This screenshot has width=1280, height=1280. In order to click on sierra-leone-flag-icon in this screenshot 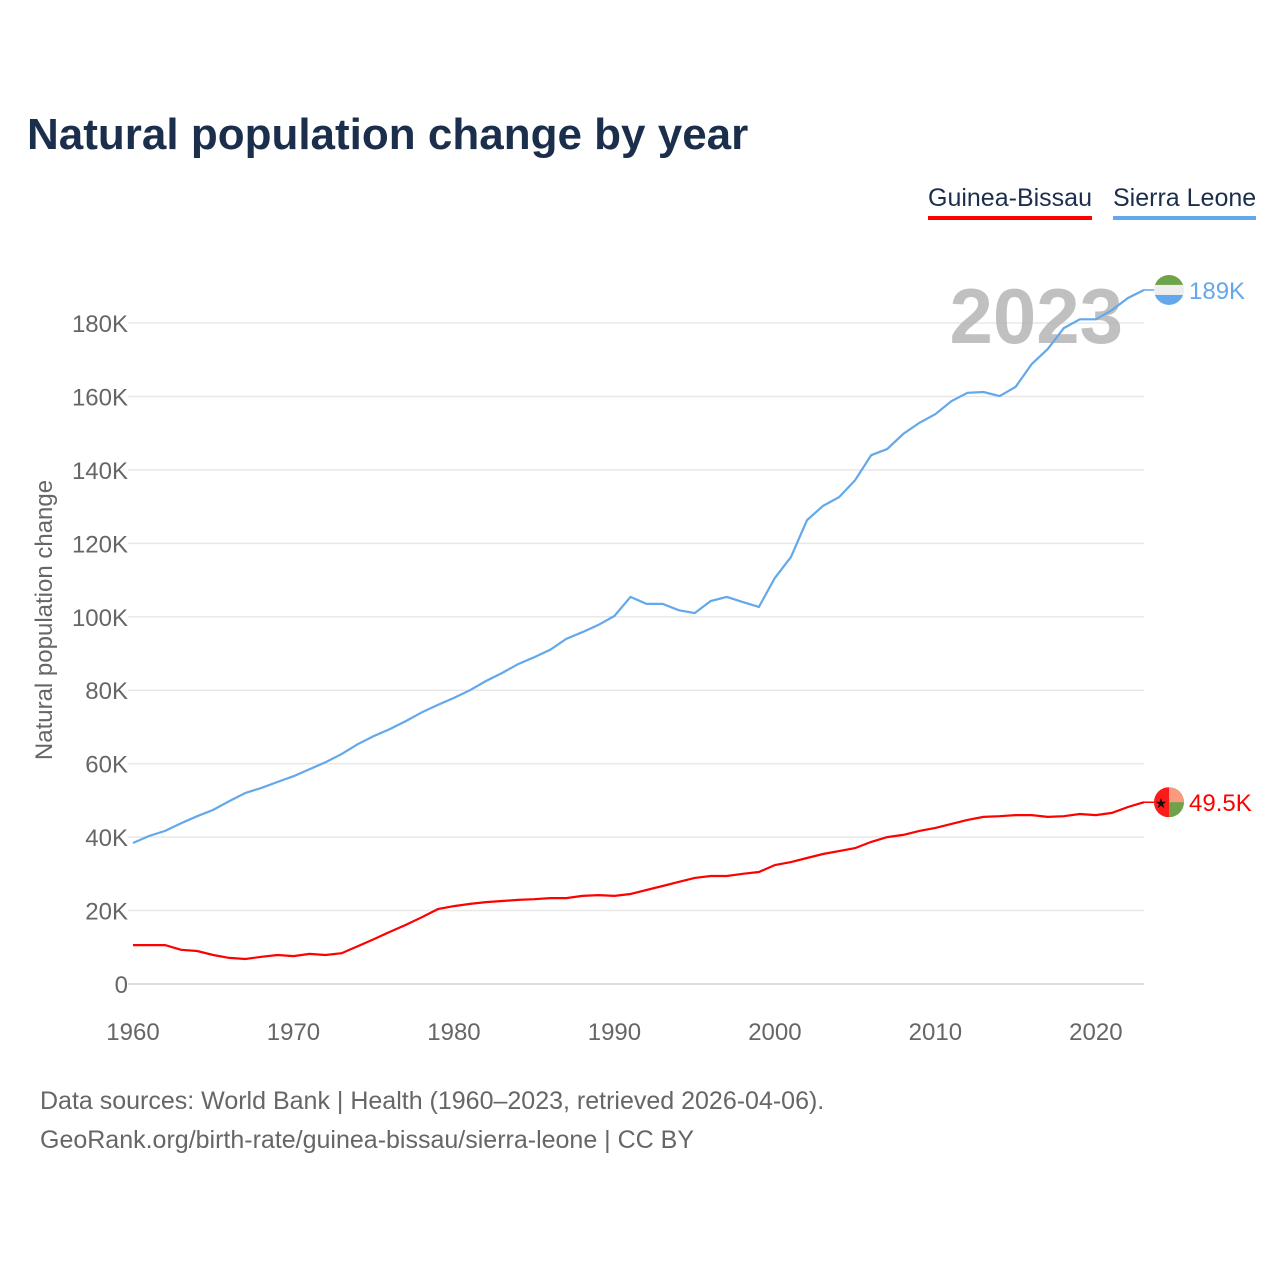, I will do `click(1169, 289)`.